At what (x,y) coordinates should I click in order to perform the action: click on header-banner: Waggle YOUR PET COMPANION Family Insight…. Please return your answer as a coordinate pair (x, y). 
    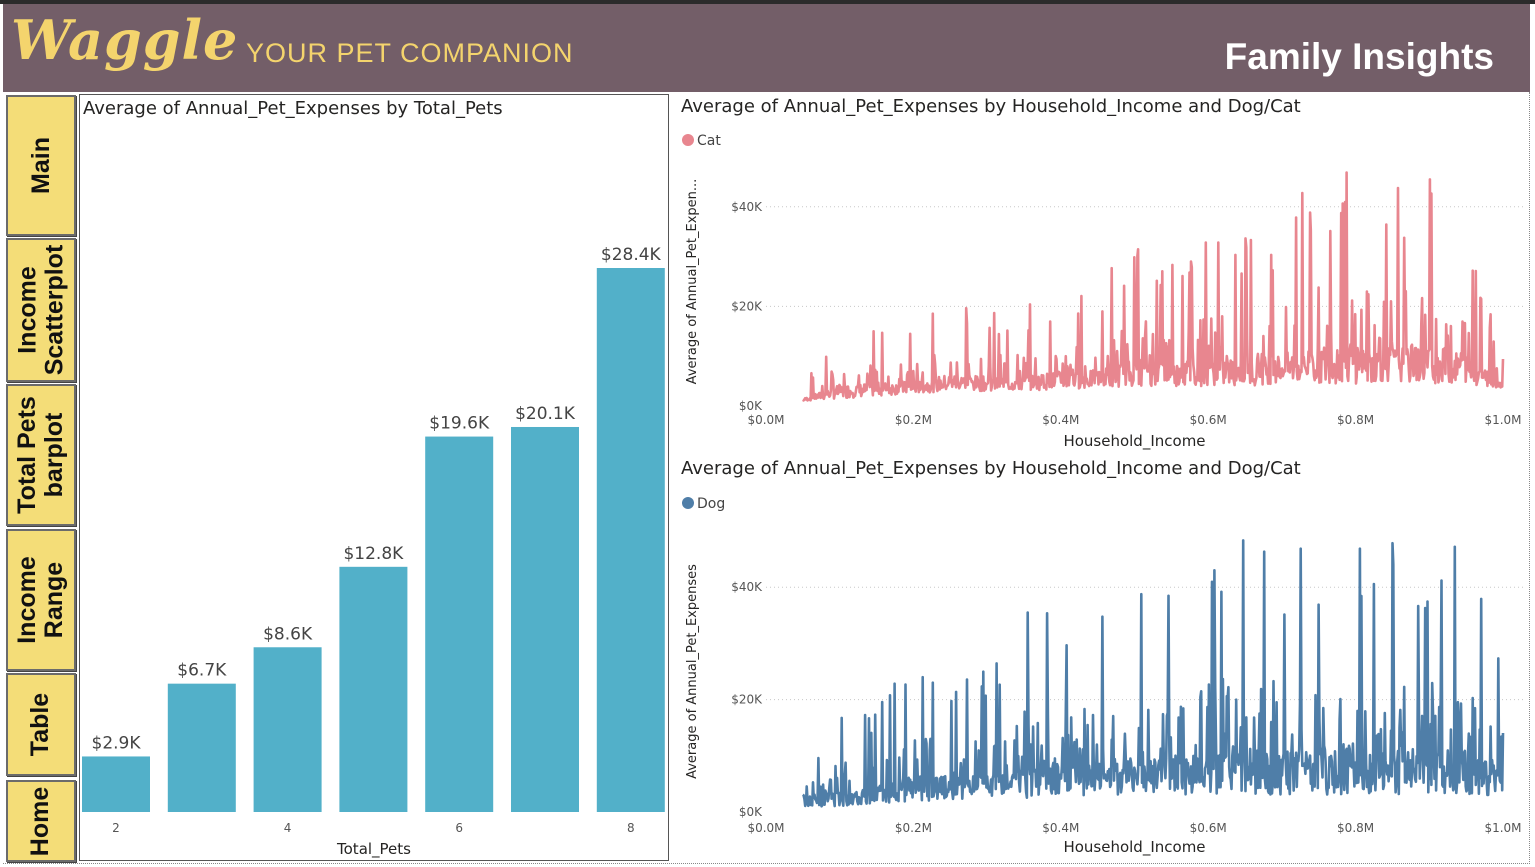
    Looking at the image, I should click on (766, 48).